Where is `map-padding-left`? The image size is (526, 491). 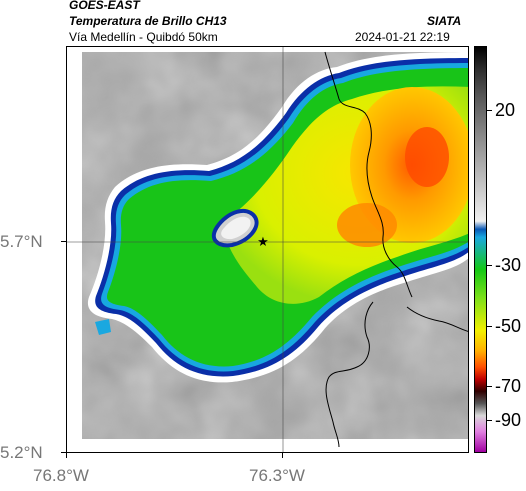 map-padding-left is located at coordinates (74, 249).